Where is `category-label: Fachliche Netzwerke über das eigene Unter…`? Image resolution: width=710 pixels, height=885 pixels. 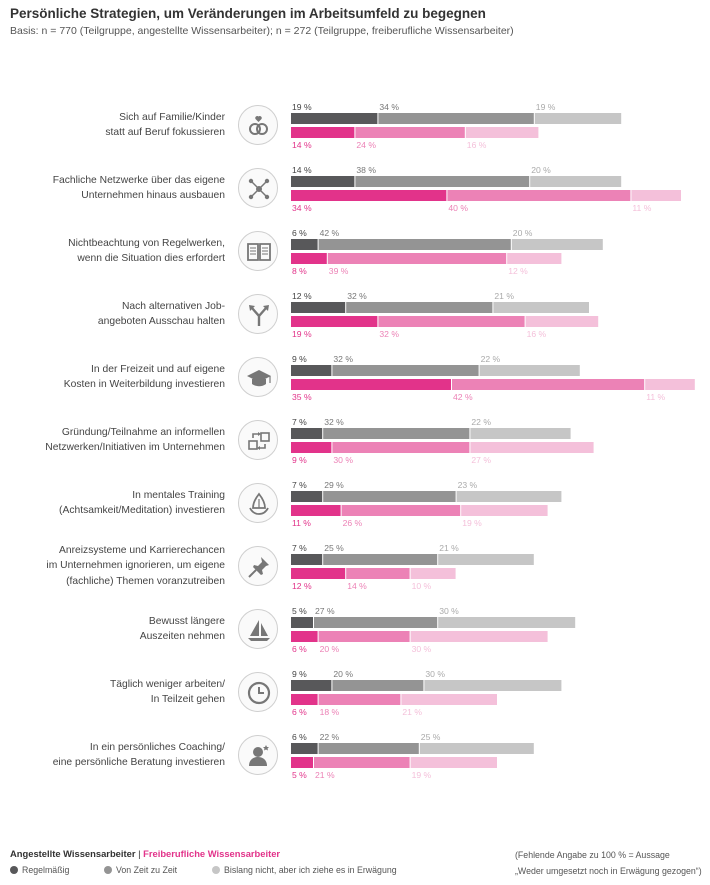 category-label: Fachliche Netzwerke über das eigene Unter… is located at coordinates (112, 188).